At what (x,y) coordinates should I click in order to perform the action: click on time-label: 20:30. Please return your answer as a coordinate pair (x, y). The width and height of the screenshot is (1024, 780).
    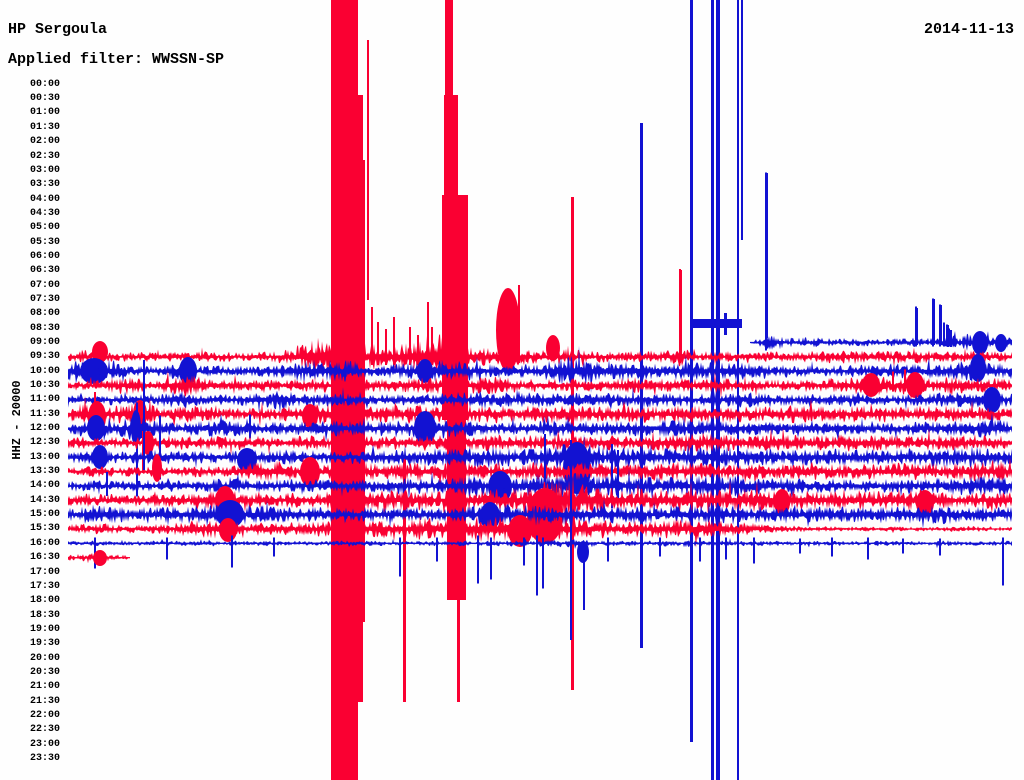
    Looking at the image, I should click on (44, 672).